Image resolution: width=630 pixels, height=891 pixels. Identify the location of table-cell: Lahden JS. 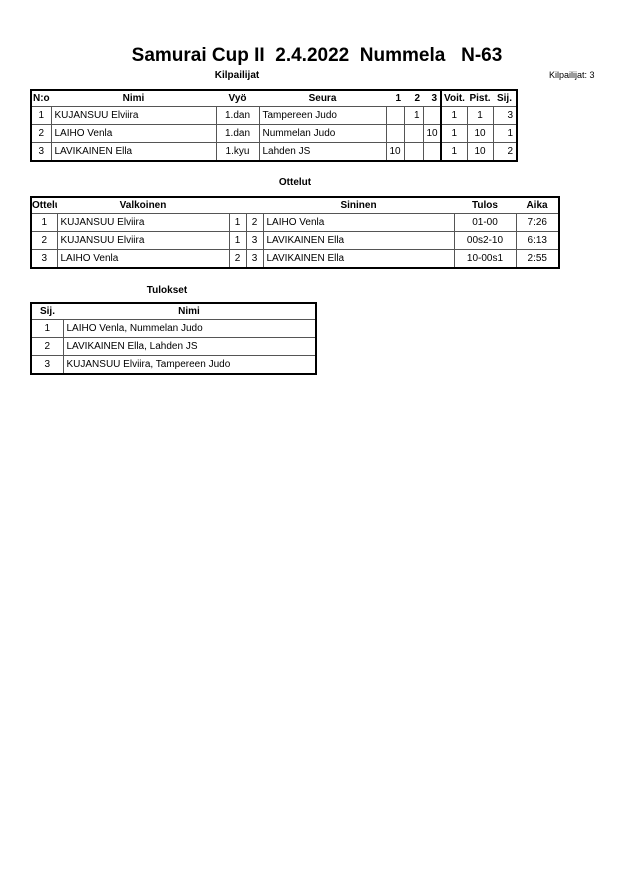
(322, 152).